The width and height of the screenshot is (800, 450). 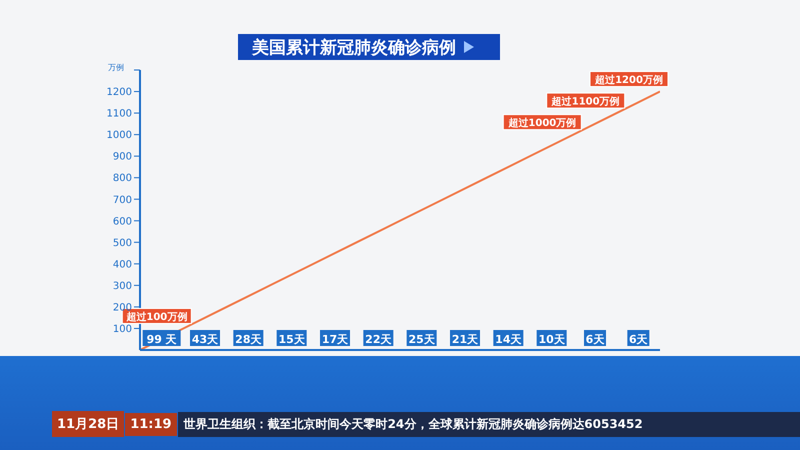 What do you see at coordinates (552, 339) in the screenshot?
I see `annotation: 10天` at bounding box center [552, 339].